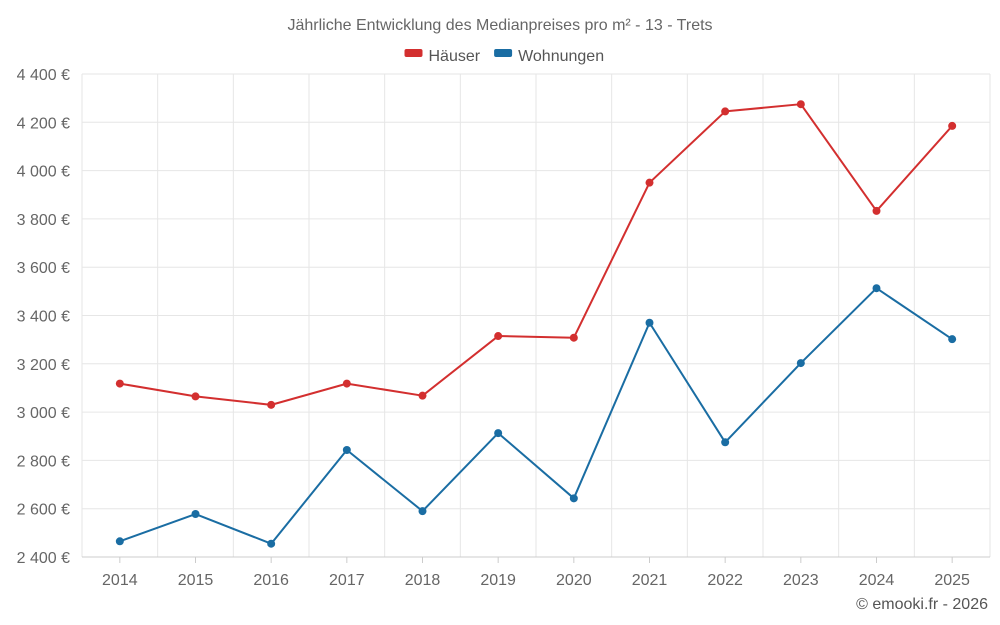  I want to click on y-tick-label: 2 600 €, so click(43, 510).